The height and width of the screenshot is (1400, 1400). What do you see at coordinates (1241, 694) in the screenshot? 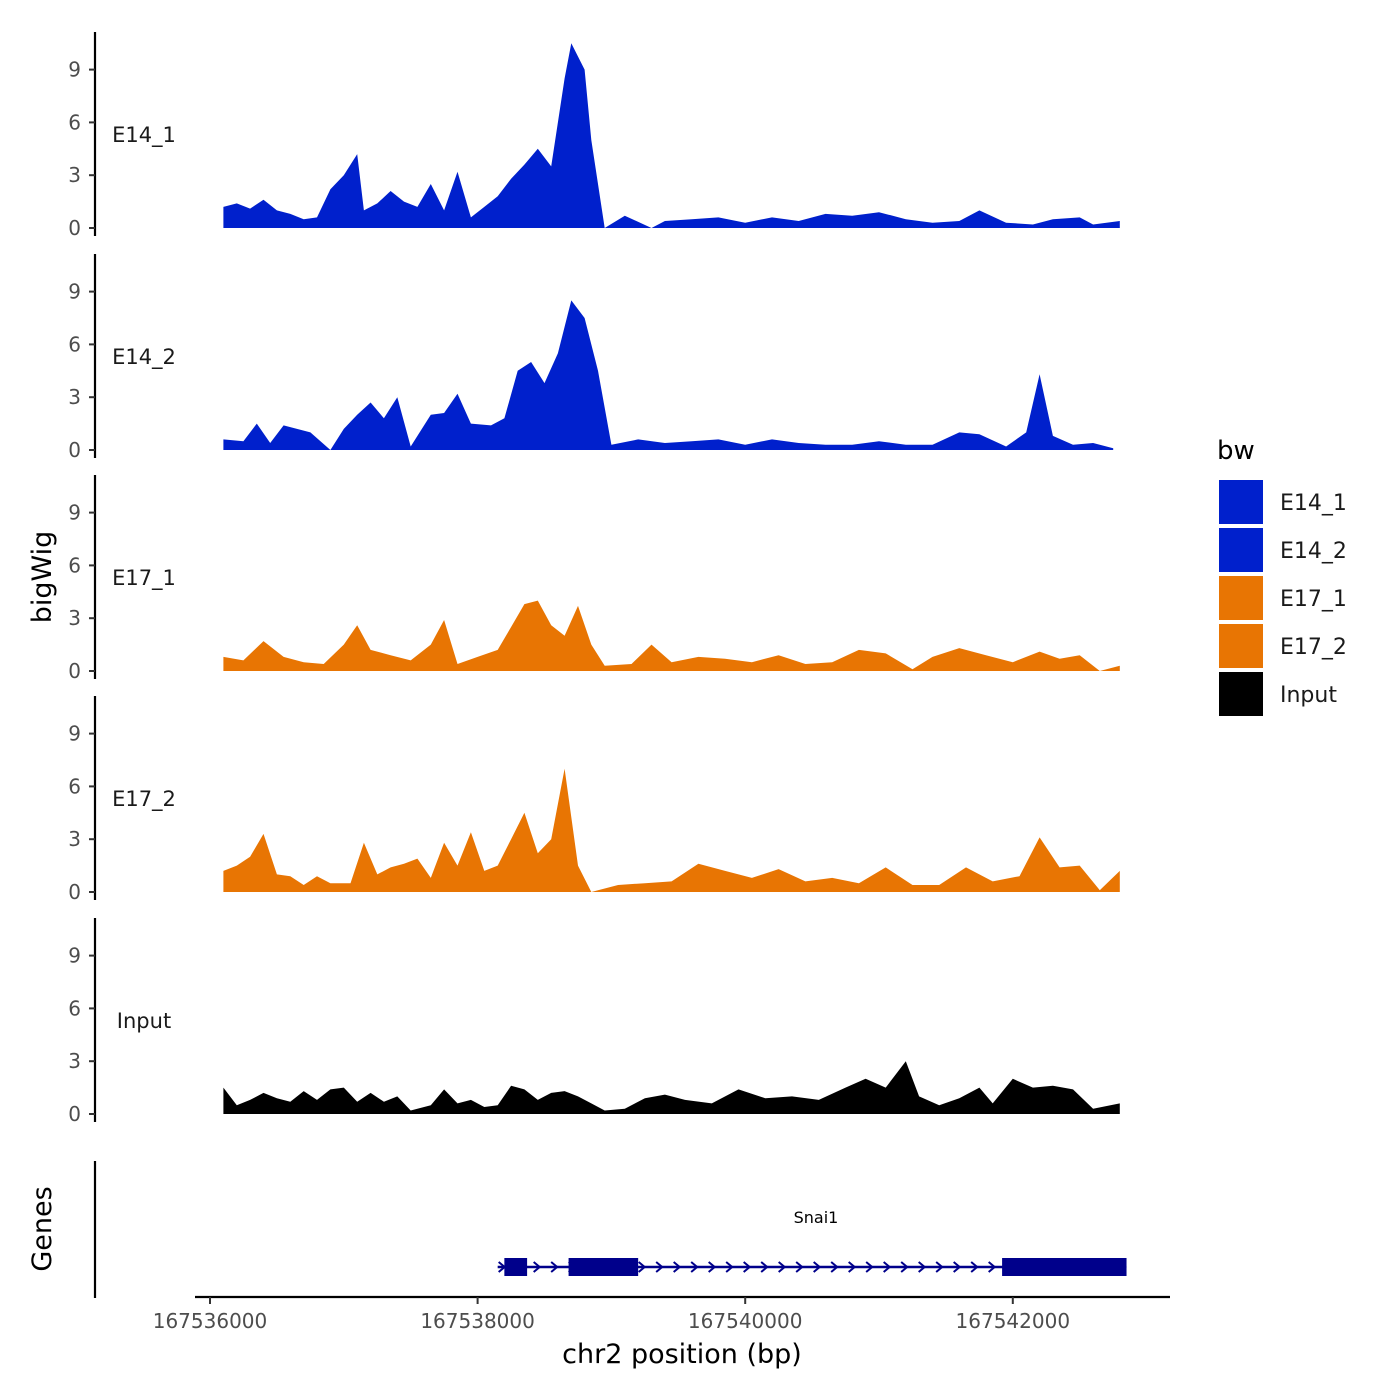
I see `legend-swatch-Input` at bounding box center [1241, 694].